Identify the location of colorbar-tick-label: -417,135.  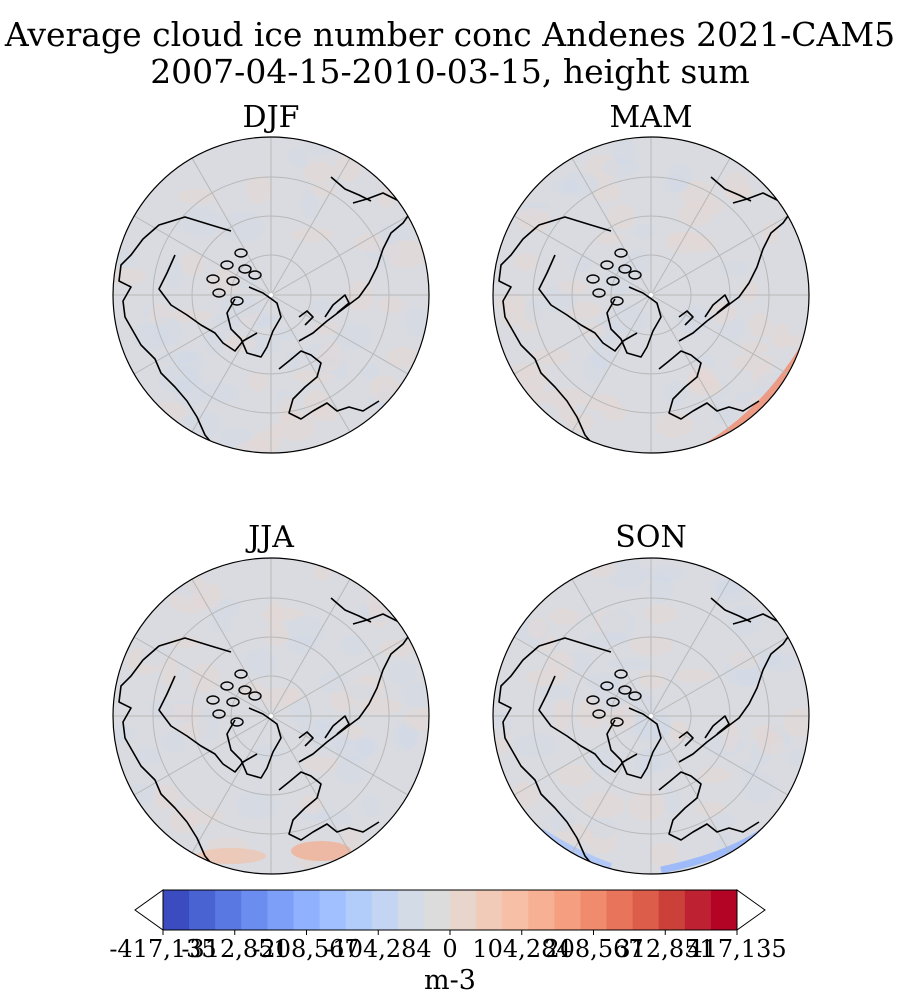
(163, 949).